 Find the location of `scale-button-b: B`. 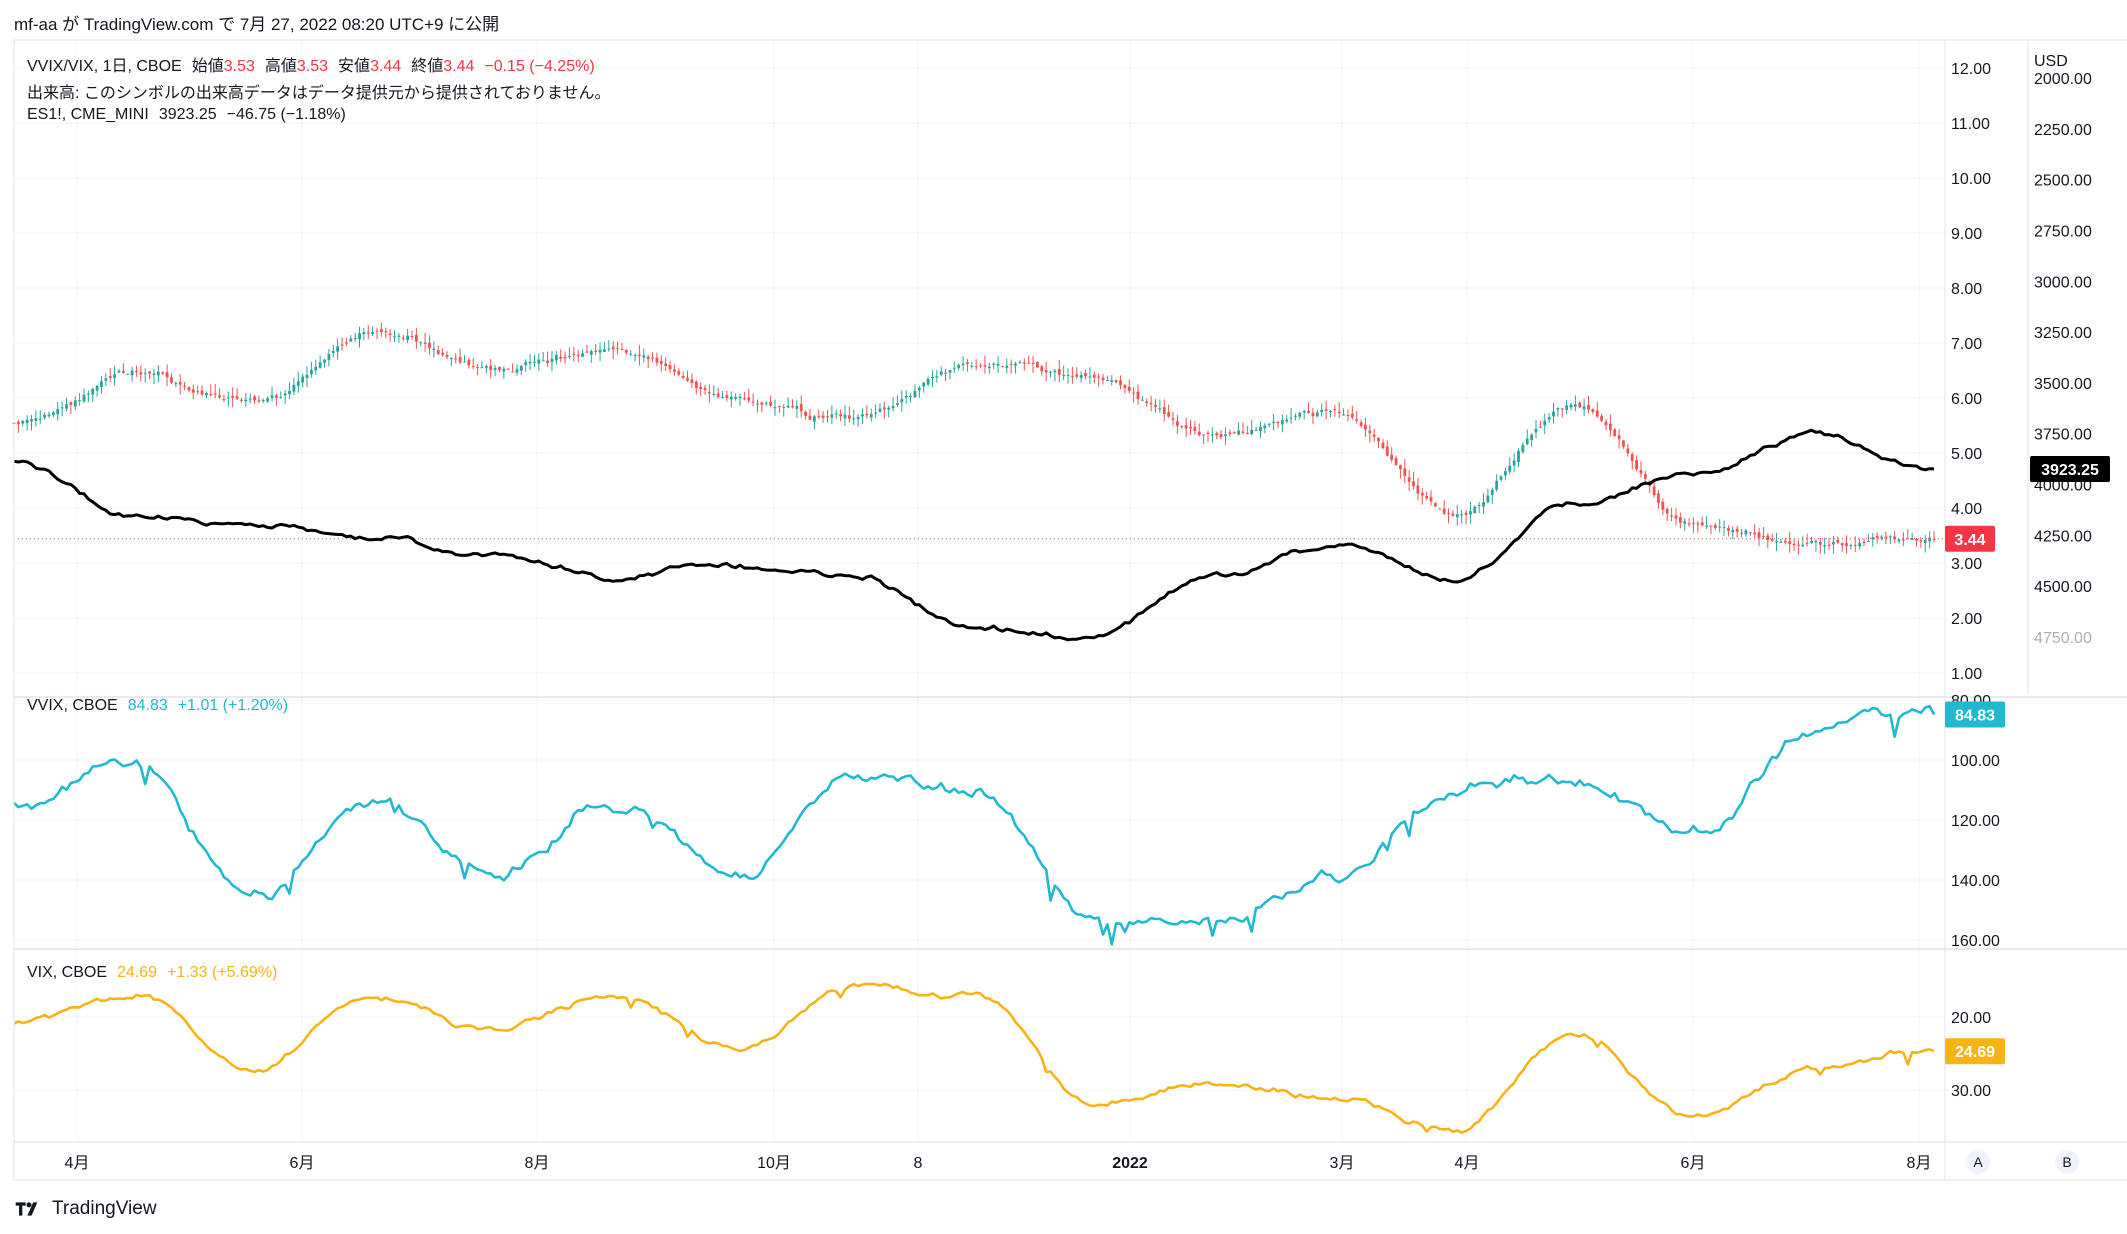

scale-button-b: B is located at coordinates (2067, 1162).